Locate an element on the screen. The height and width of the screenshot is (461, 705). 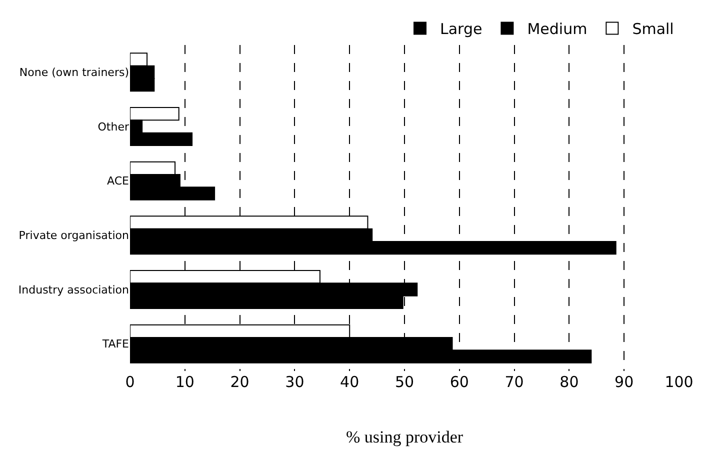
legend-label: Large is located at coordinates (461, 29).